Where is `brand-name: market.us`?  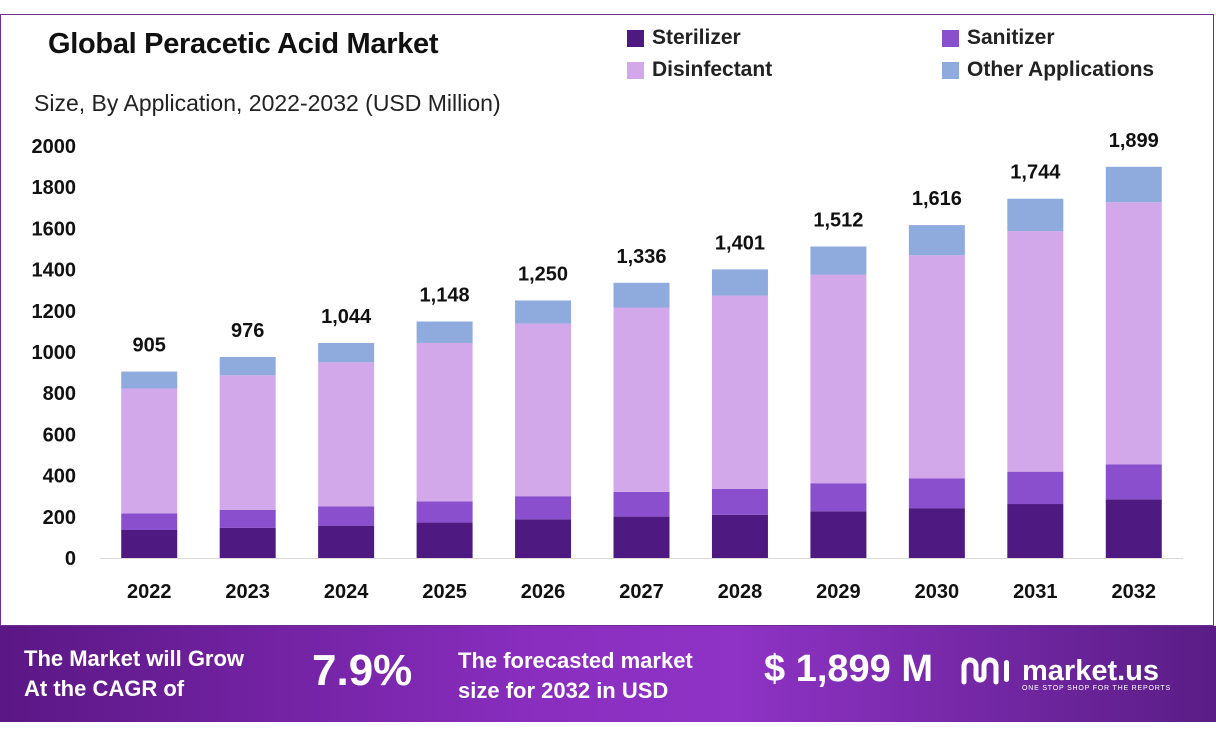 brand-name: market.us is located at coordinates (1091, 671).